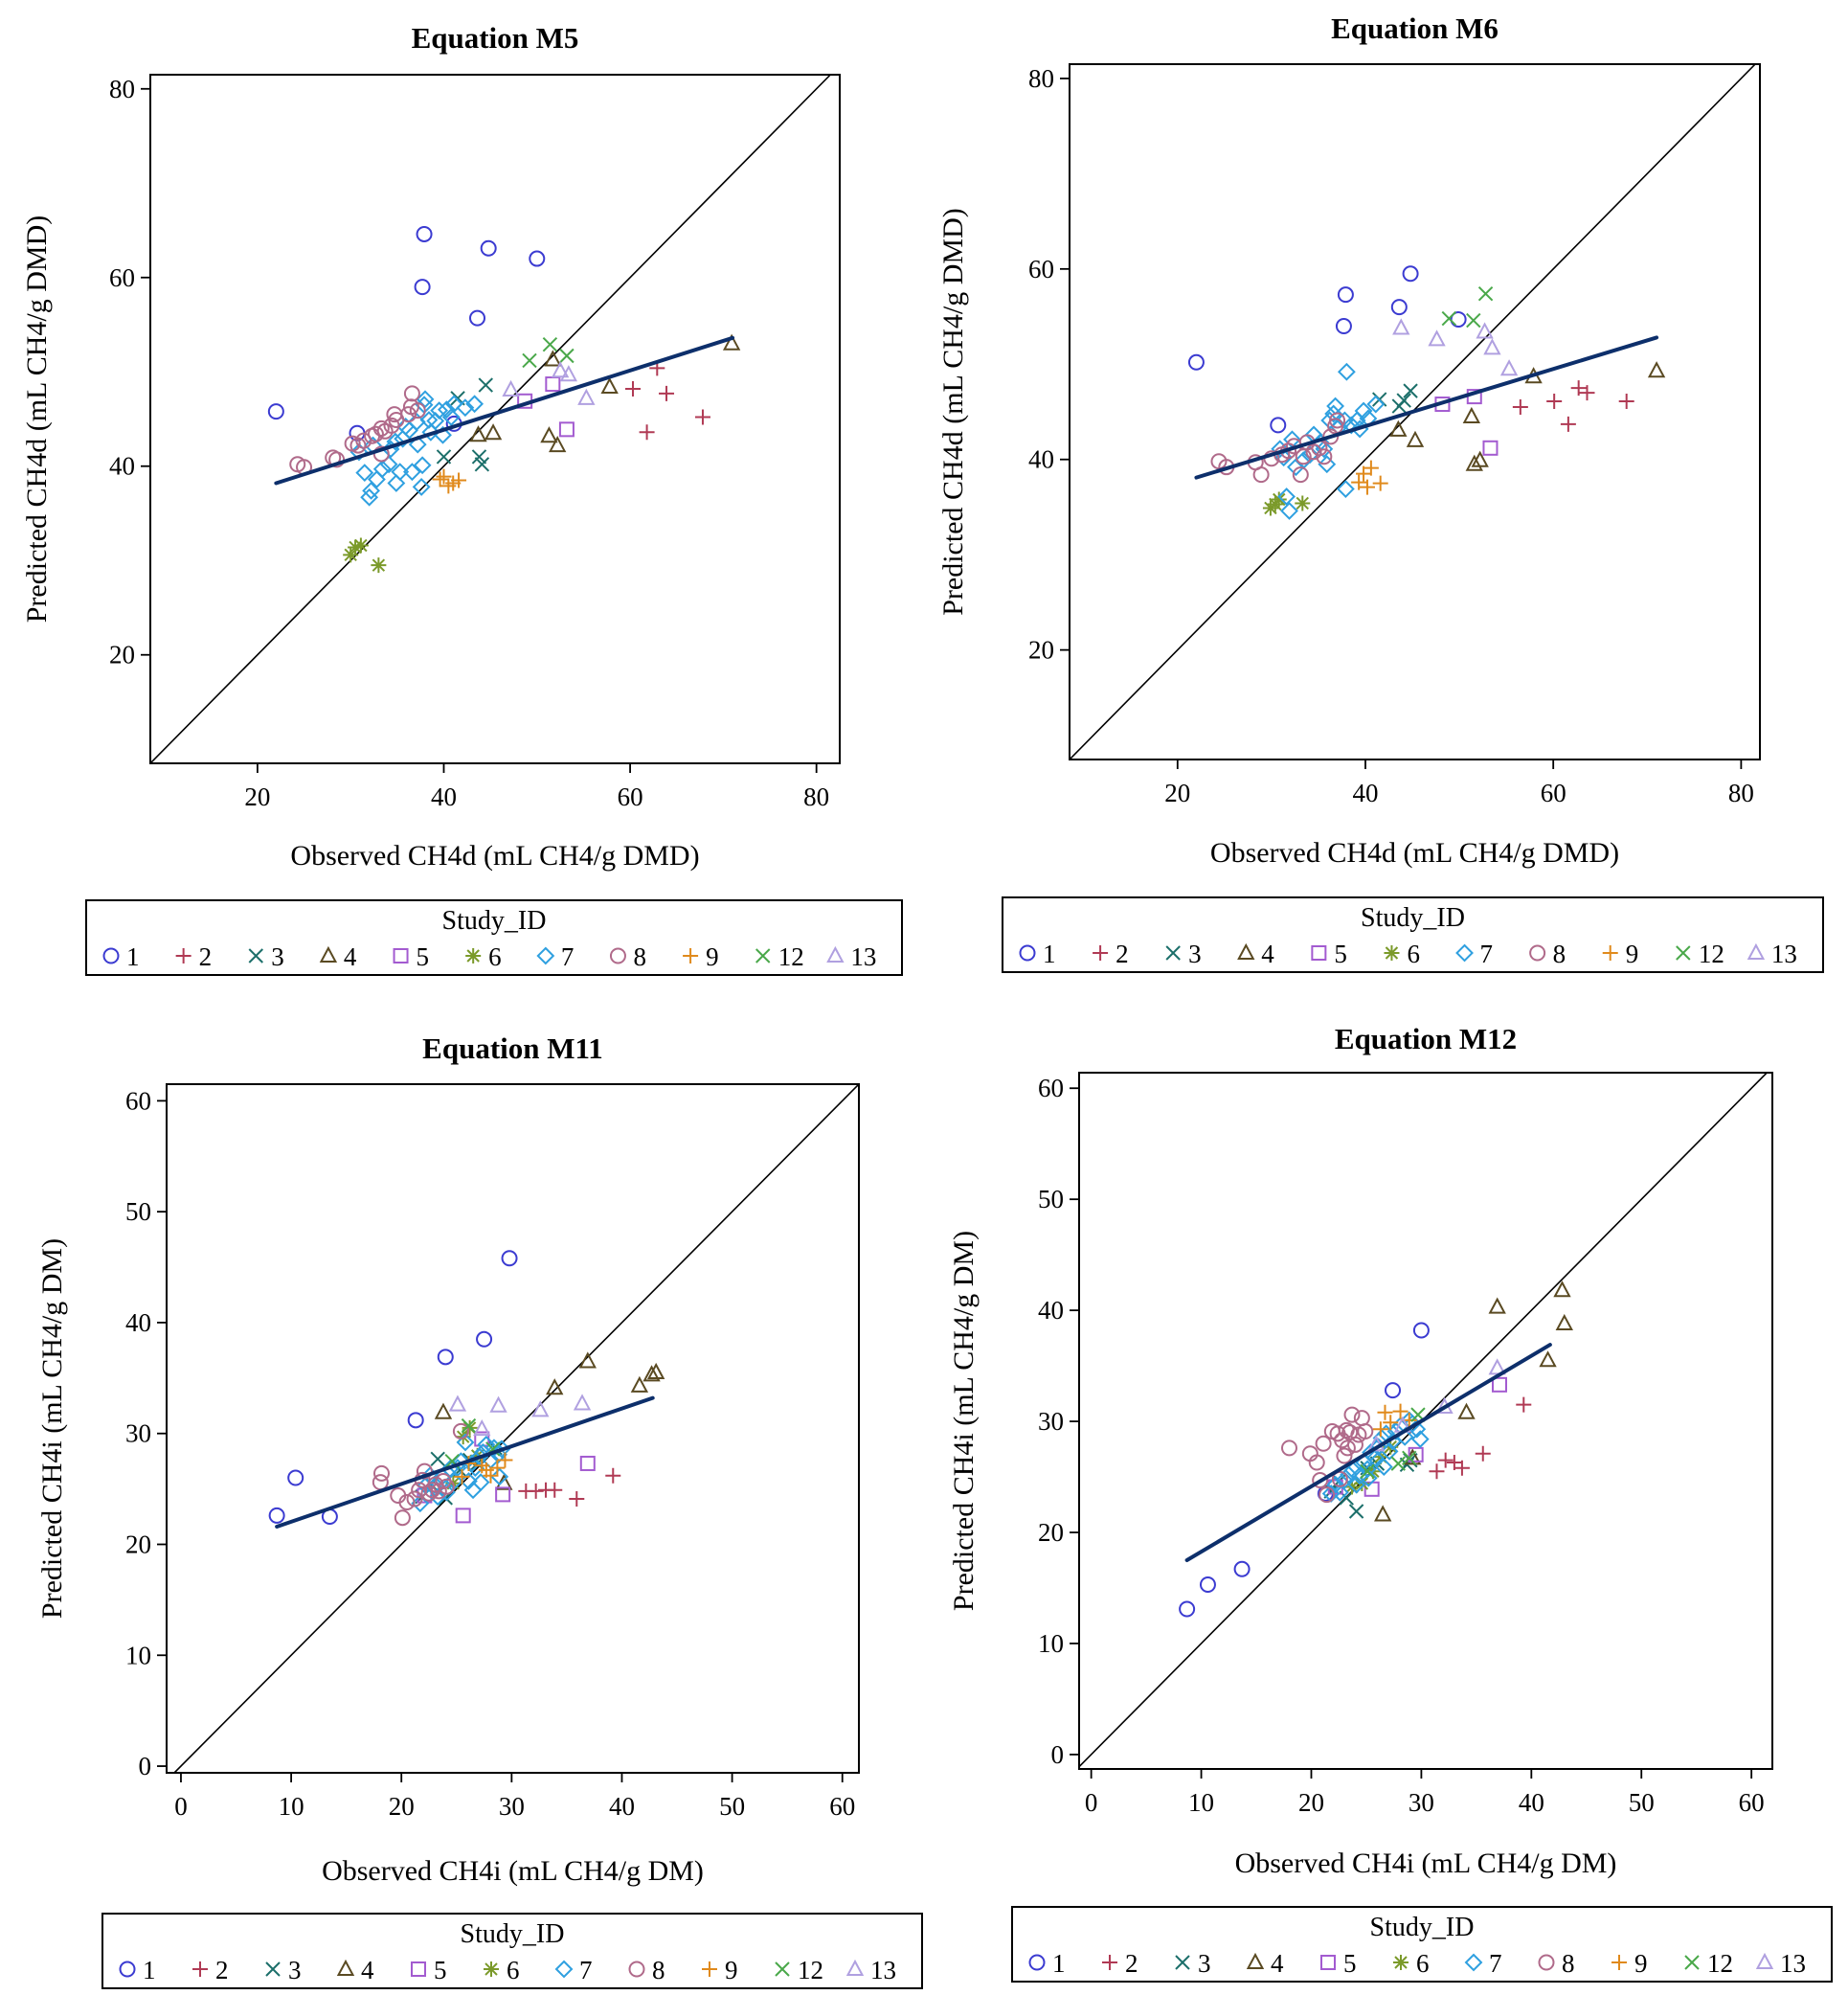  I want to click on x-axis-label: Observed CH4d (mL CH4/g DMD), so click(495, 856).